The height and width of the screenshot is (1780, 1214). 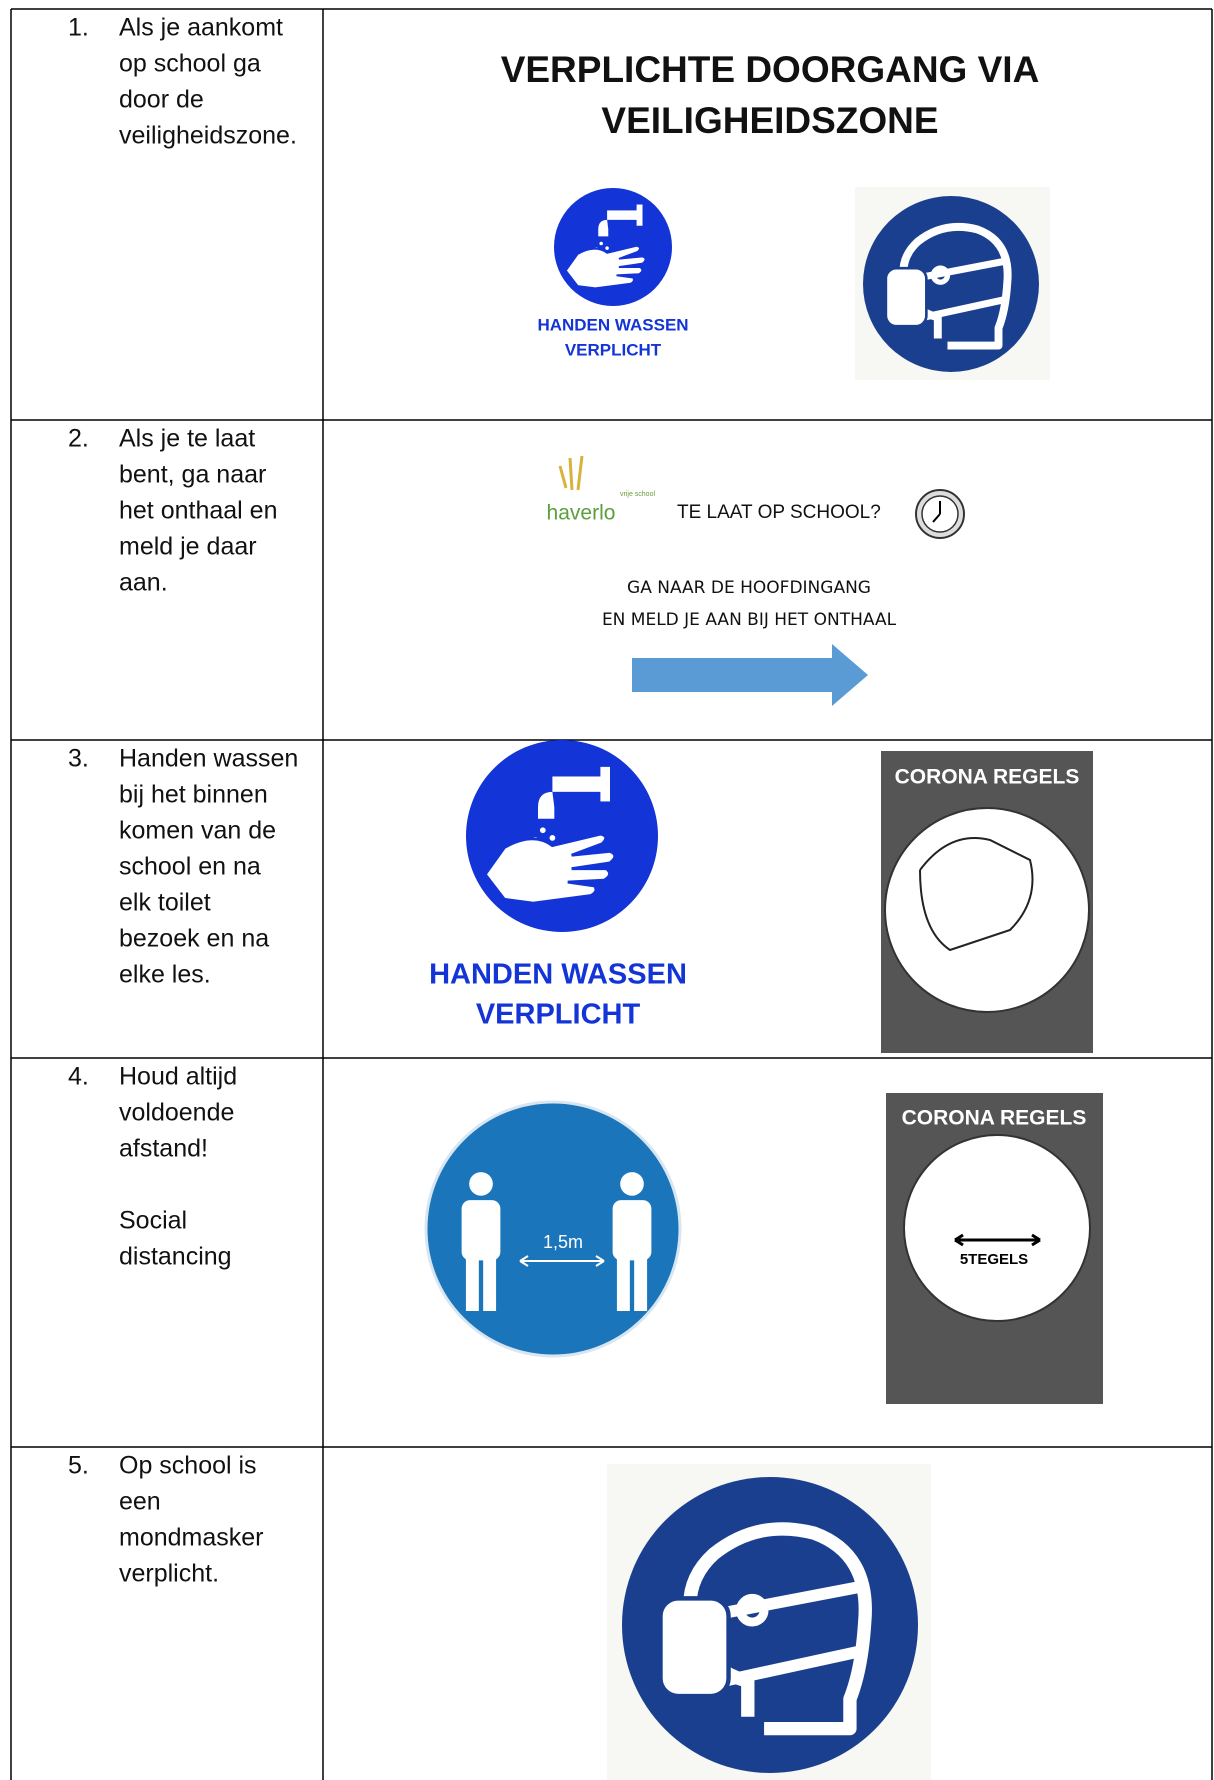 What do you see at coordinates (637, 494) in the screenshot?
I see `logo-sub: vrije school` at bounding box center [637, 494].